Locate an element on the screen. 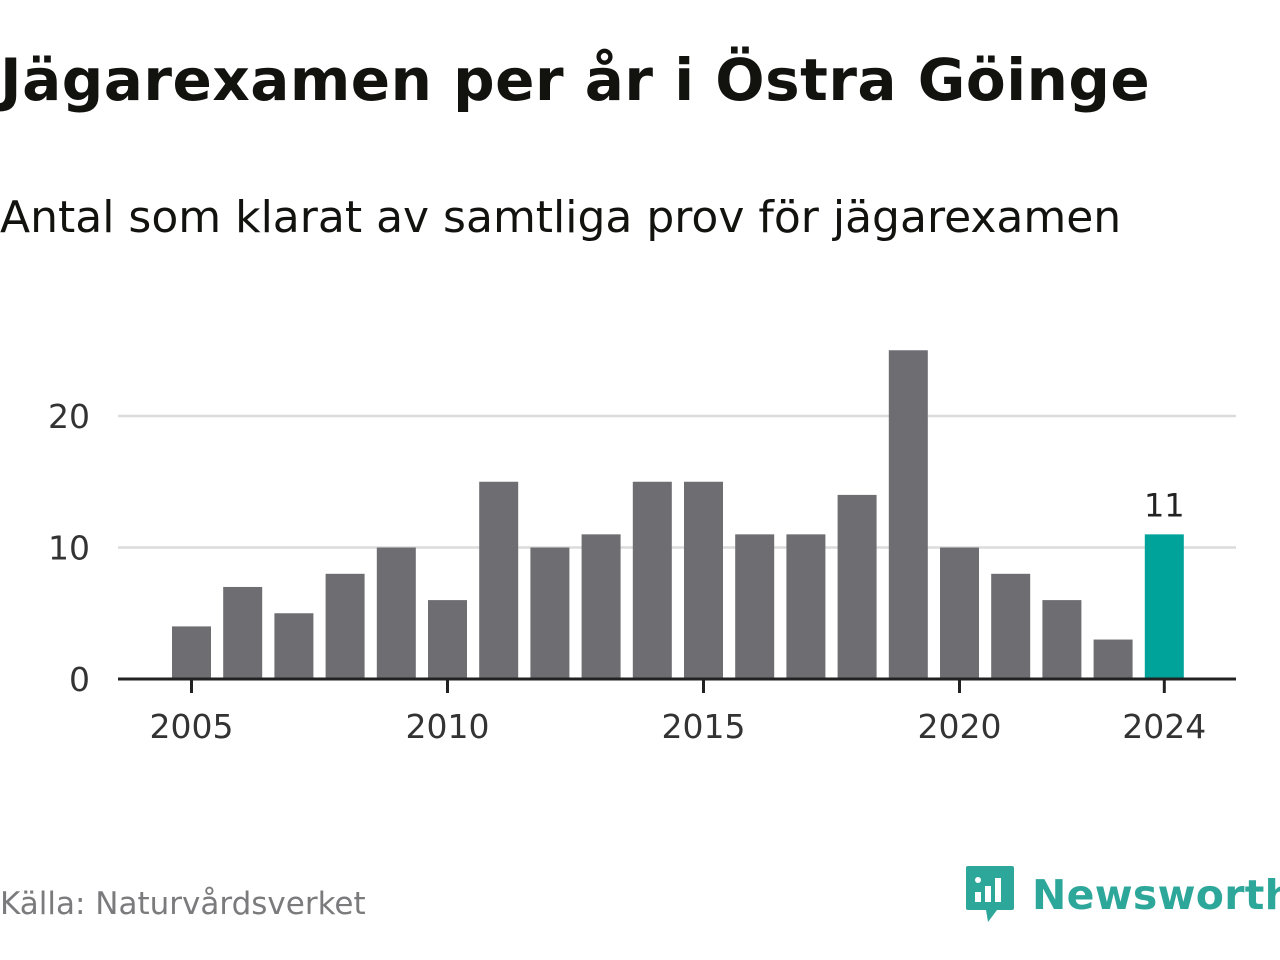 The height and width of the screenshot is (960, 1280). data-labels: 11 is located at coordinates (1164, 505).